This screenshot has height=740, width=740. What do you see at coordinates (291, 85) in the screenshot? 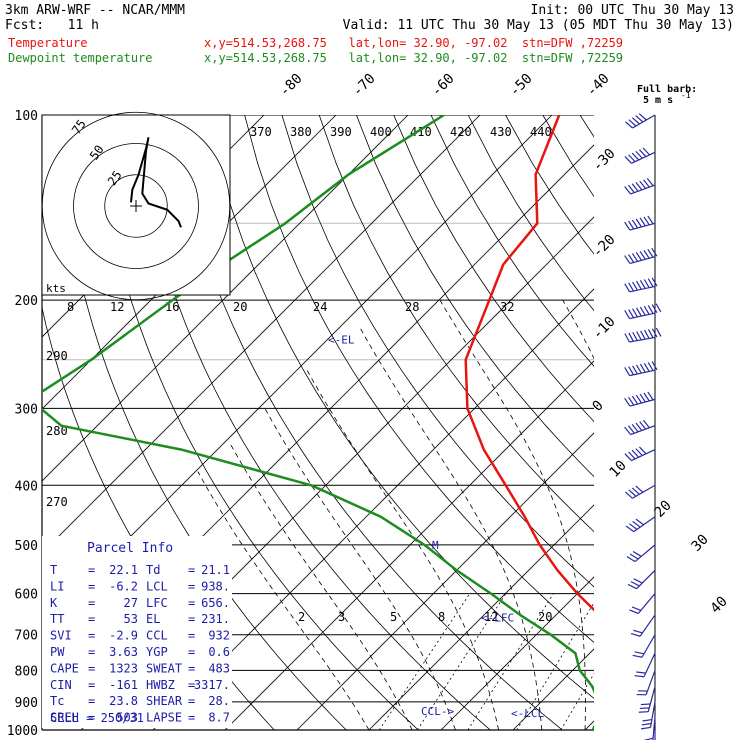
I see `isotherm-label: -80` at bounding box center [291, 85].